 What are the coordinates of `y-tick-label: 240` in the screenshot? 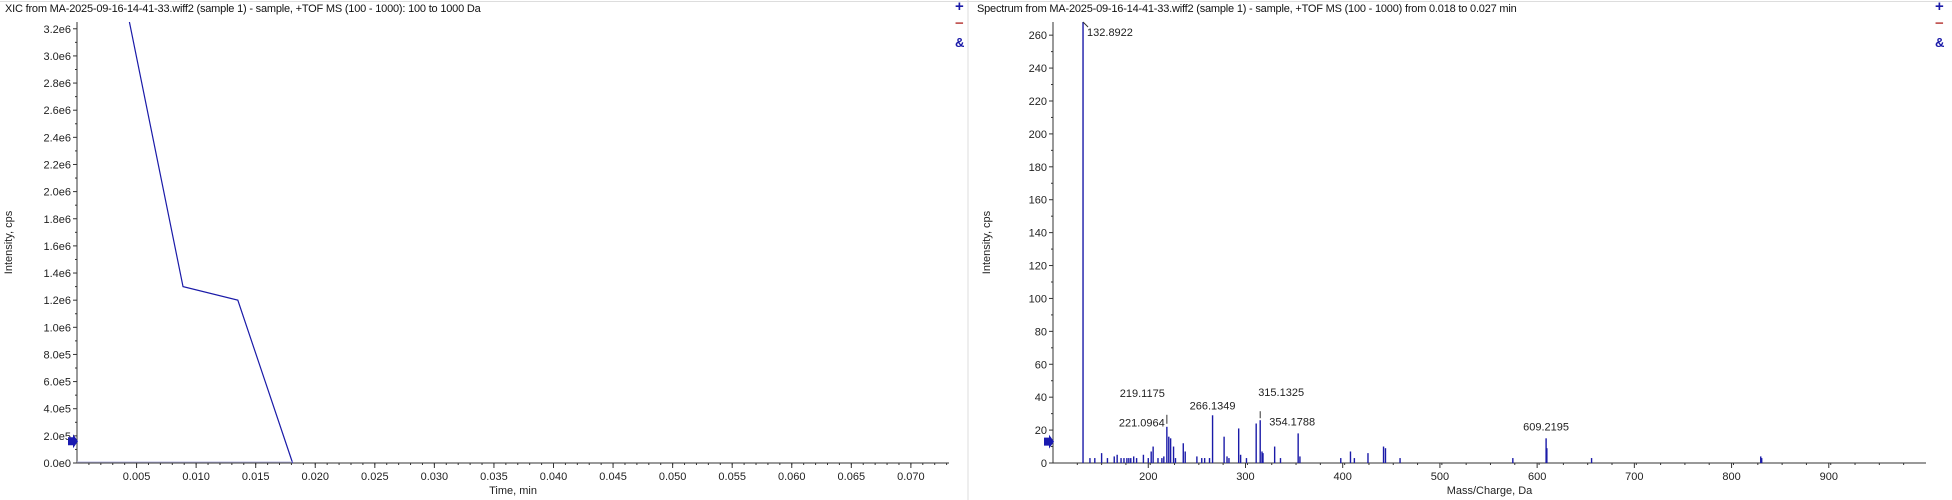 It's located at (1038, 69).